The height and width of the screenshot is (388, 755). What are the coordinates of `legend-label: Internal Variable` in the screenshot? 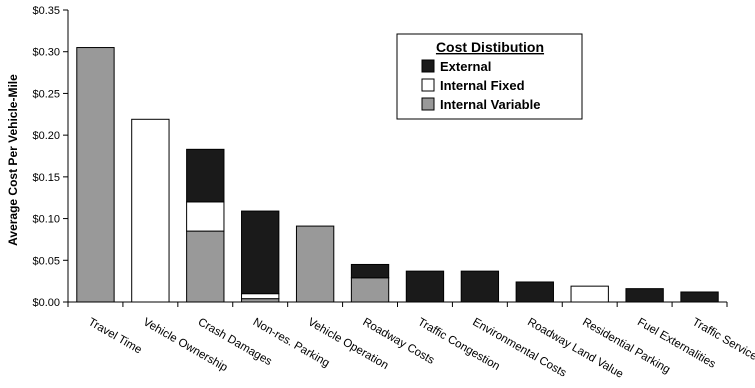 It's located at (490, 104).